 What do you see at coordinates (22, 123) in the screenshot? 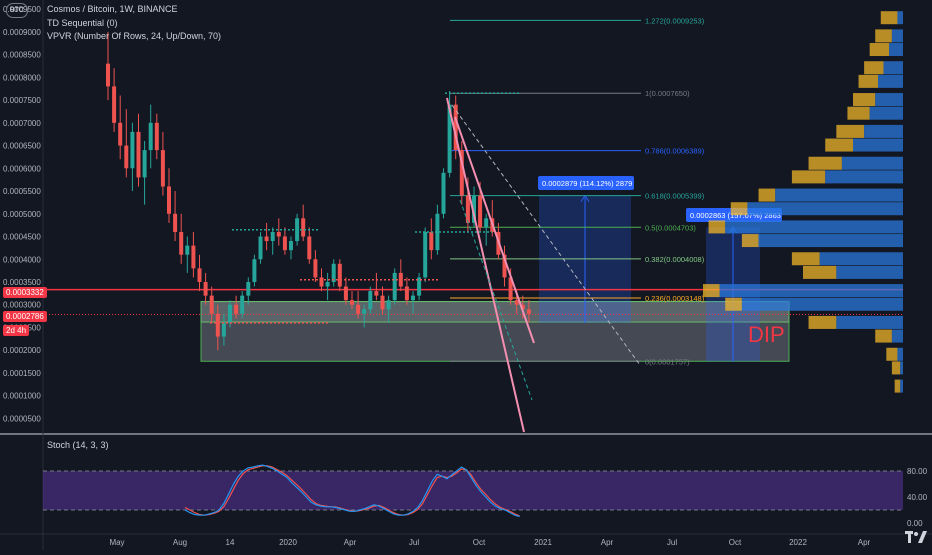
I see `y-tick-label: 0.0007000` at bounding box center [22, 123].